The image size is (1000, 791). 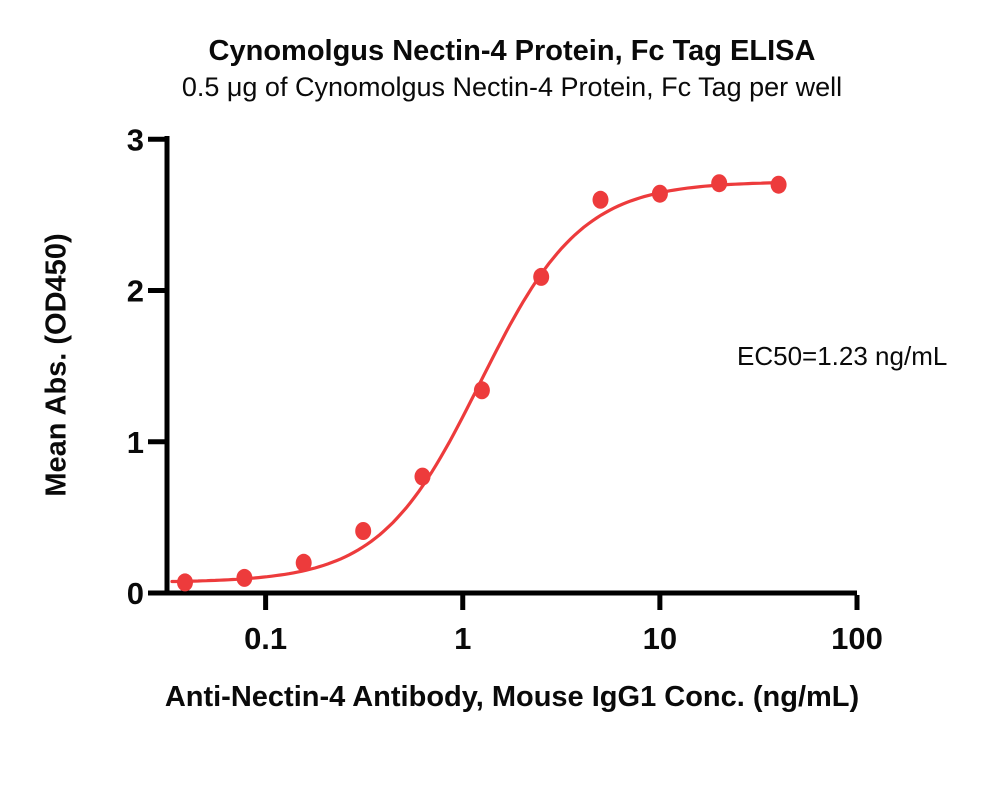 What do you see at coordinates (265, 638) in the screenshot?
I see `x-tick-label: 0.1` at bounding box center [265, 638].